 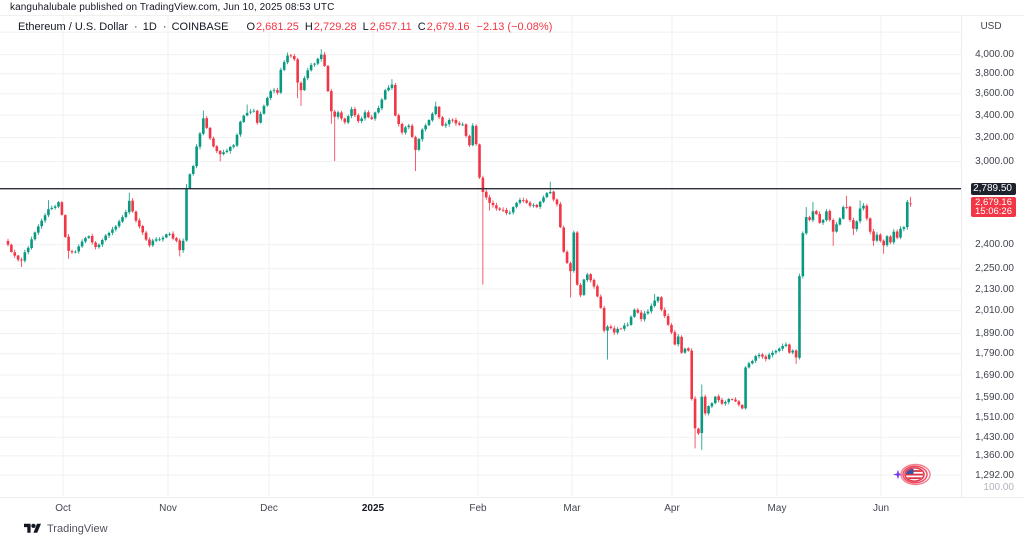 I want to click on y-axis-tick-label: 2,130.00, so click(x=994, y=289).